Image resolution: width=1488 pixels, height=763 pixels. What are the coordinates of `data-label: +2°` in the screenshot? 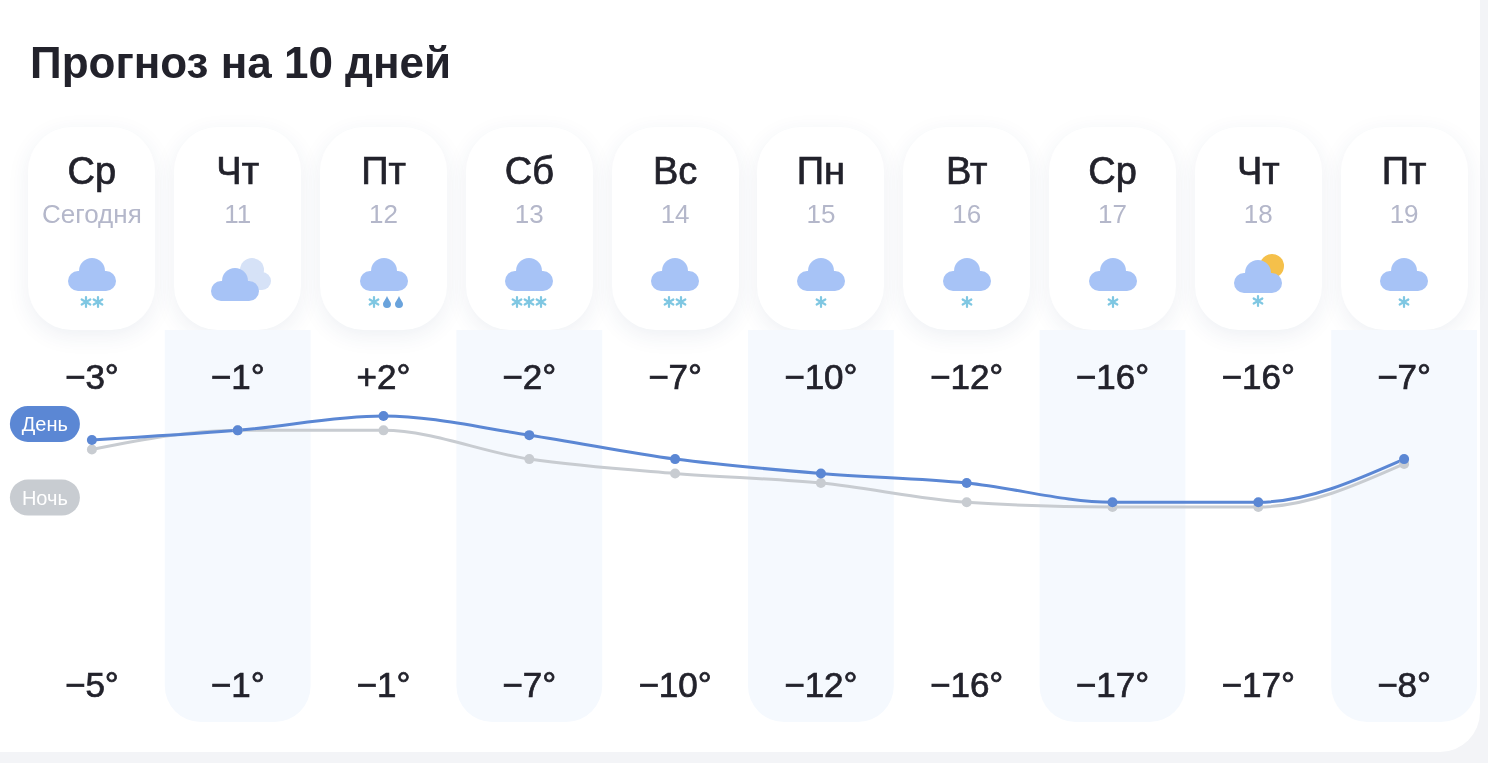 It's located at (383, 376).